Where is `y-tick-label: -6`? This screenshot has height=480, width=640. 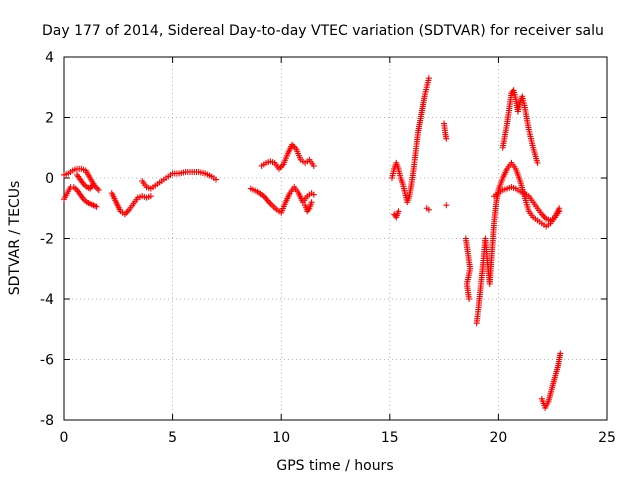 y-tick-label: -6 is located at coordinates (47, 361).